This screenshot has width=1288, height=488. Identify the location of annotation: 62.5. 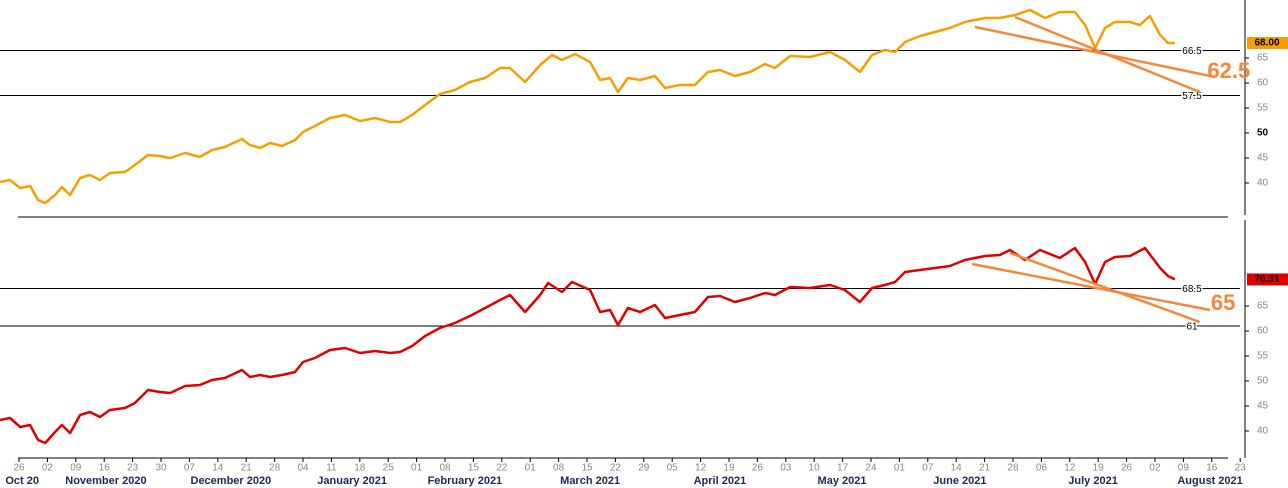
(1228, 70).